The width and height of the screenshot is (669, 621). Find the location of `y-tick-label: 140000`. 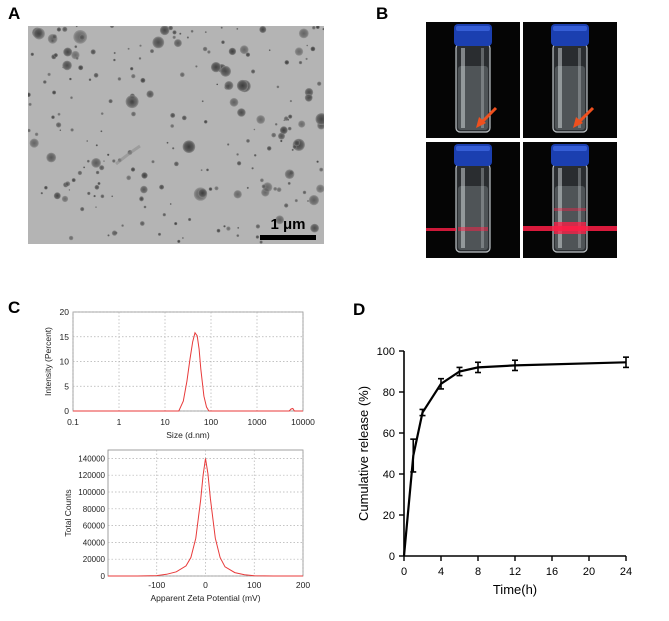

y-tick-label: 140000 is located at coordinates (91, 458).